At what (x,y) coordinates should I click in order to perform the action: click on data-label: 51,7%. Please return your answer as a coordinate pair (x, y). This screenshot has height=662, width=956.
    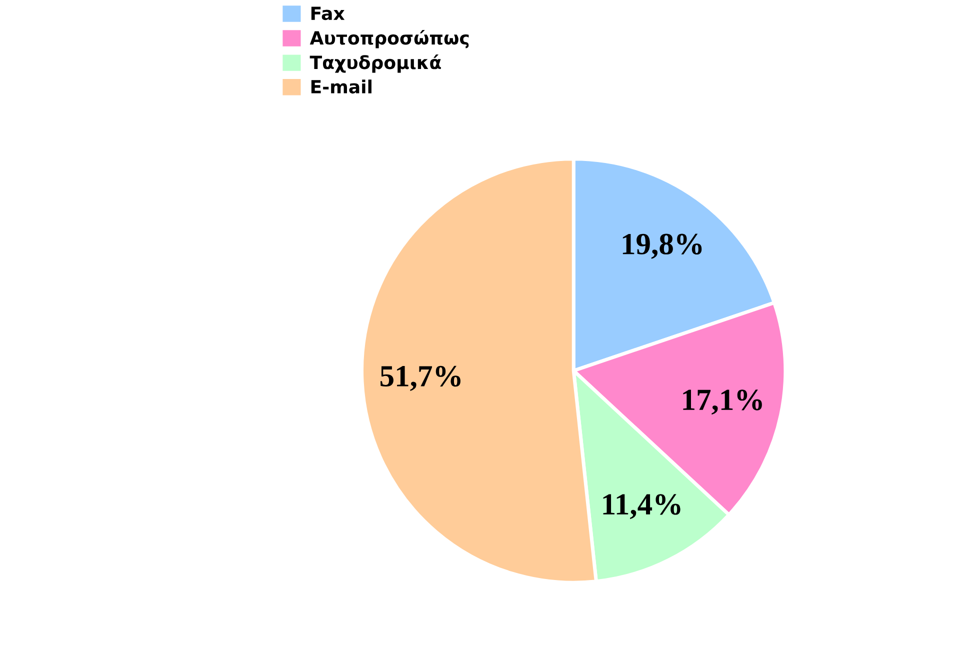
    Looking at the image, I should click on (420, 378).